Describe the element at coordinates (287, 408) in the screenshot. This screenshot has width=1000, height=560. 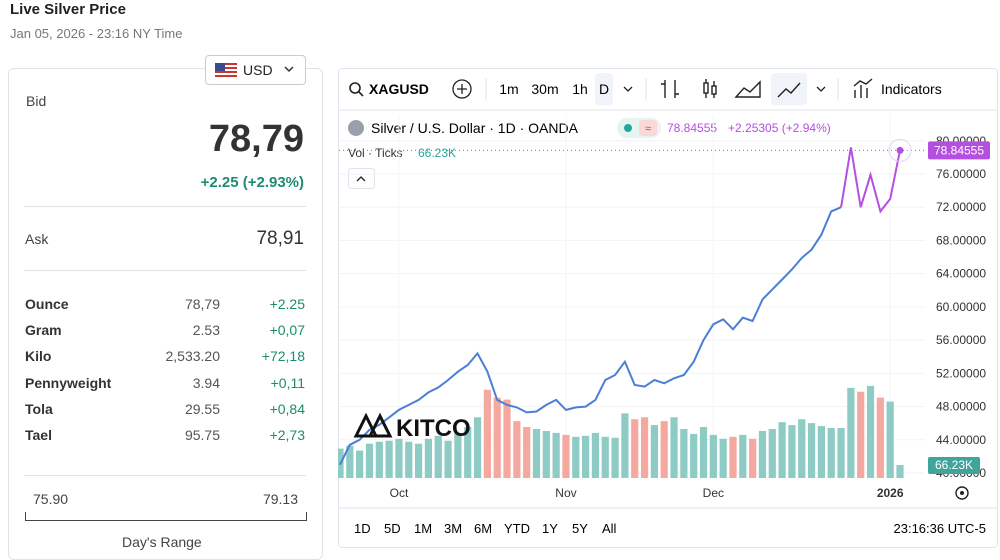
I see `unit-change: +0,84` at that location.